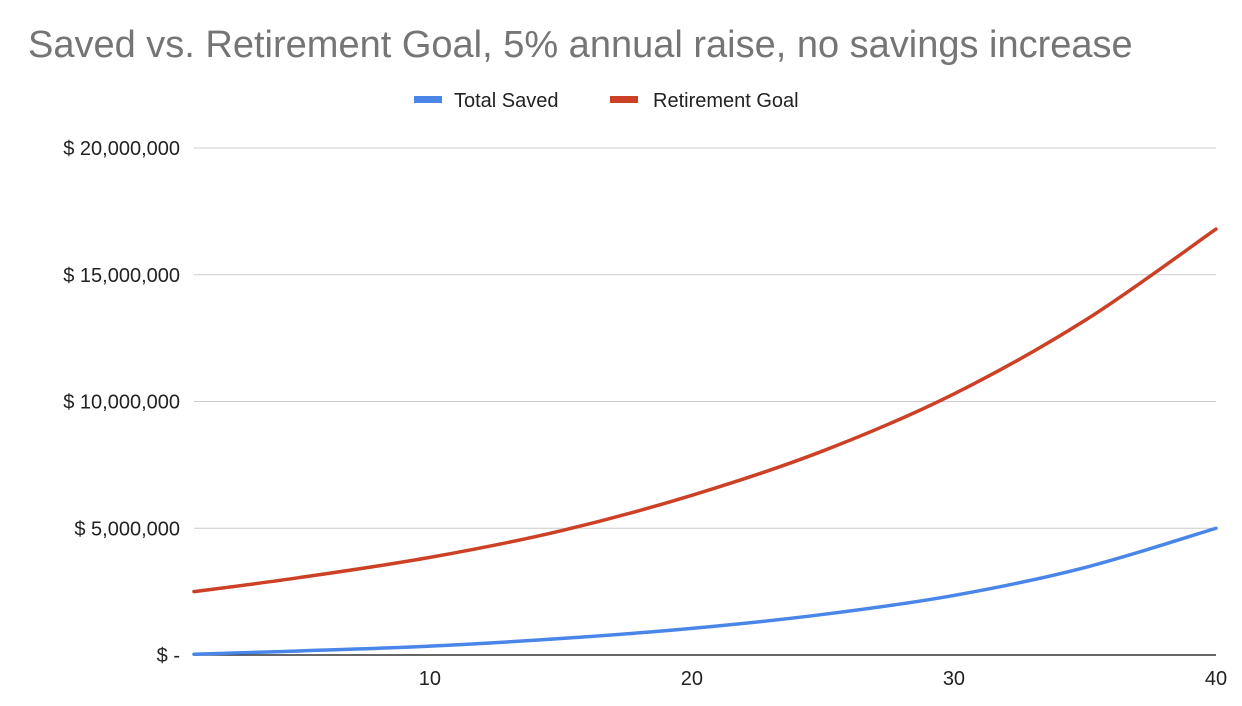 This screenshot has width=1242, height=706. Describe the element at coordinates (168, 656) in the screenshot. I see `y-tick-label: $ -` at that location.